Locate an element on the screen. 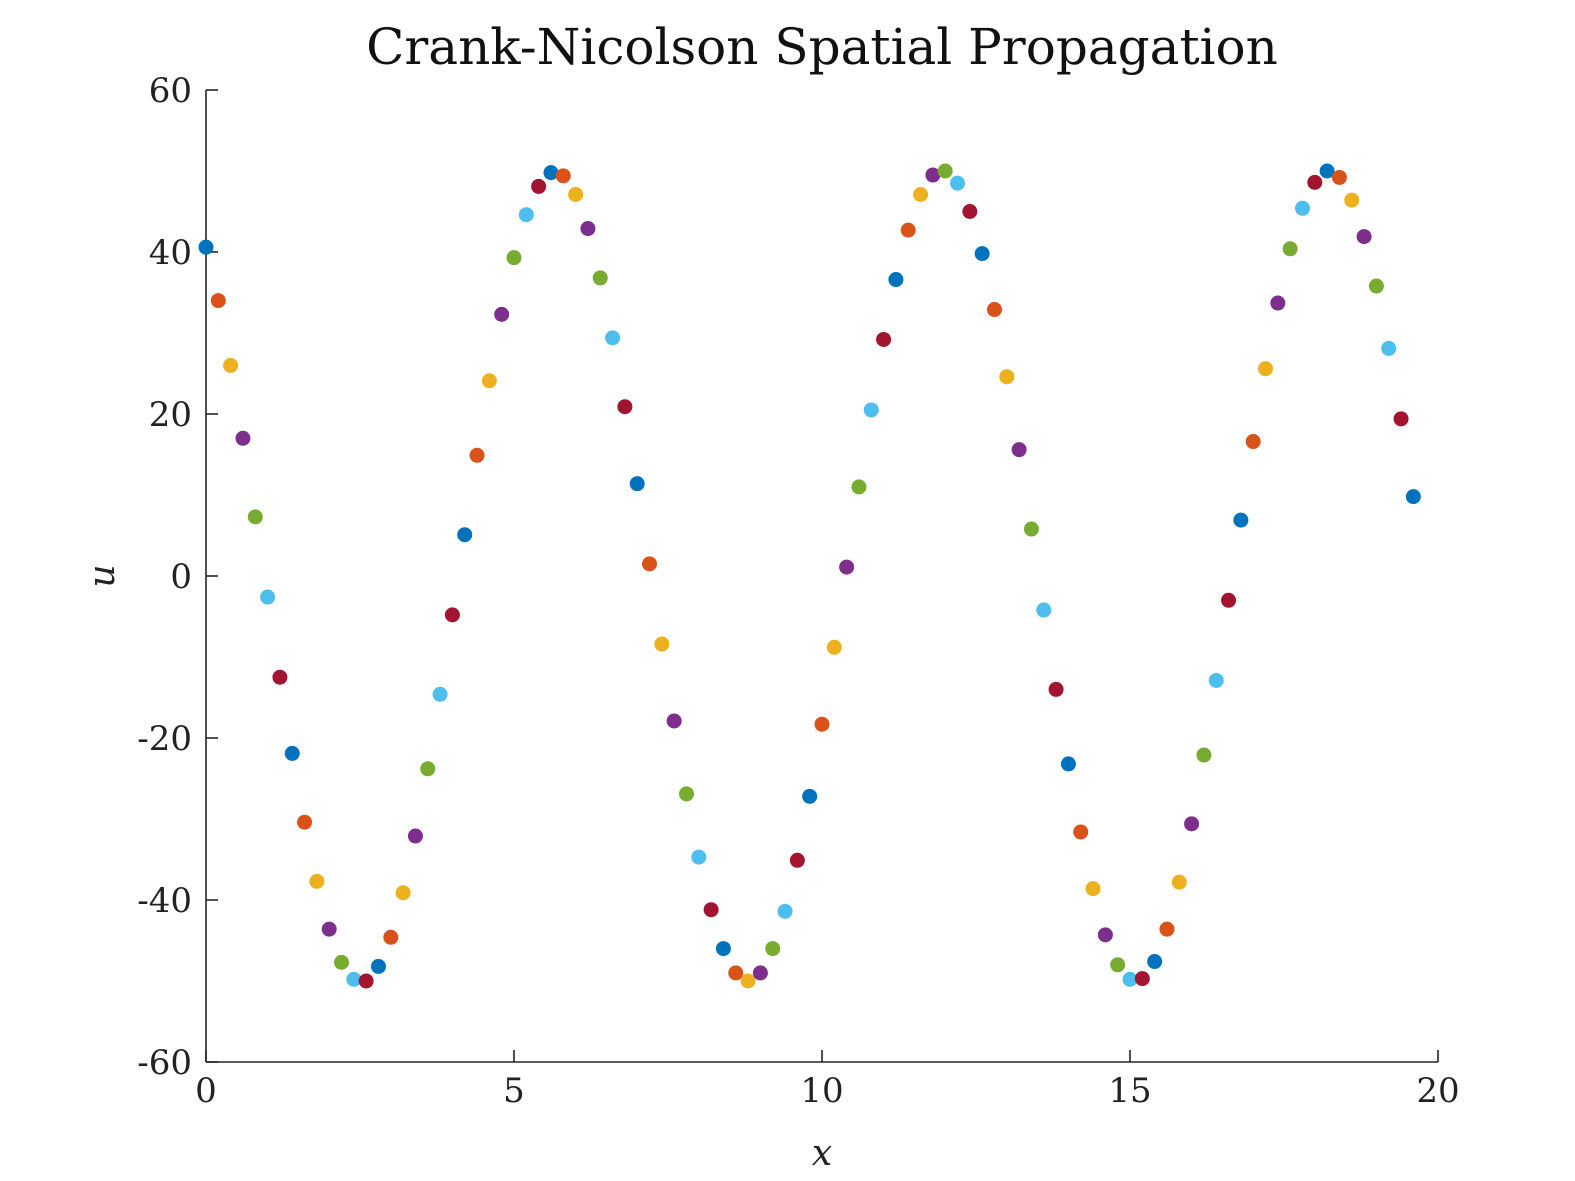 The width and height of the screenshot is (1575, 1181). y-tick-label: 20 is located at coordinates (170, 415).